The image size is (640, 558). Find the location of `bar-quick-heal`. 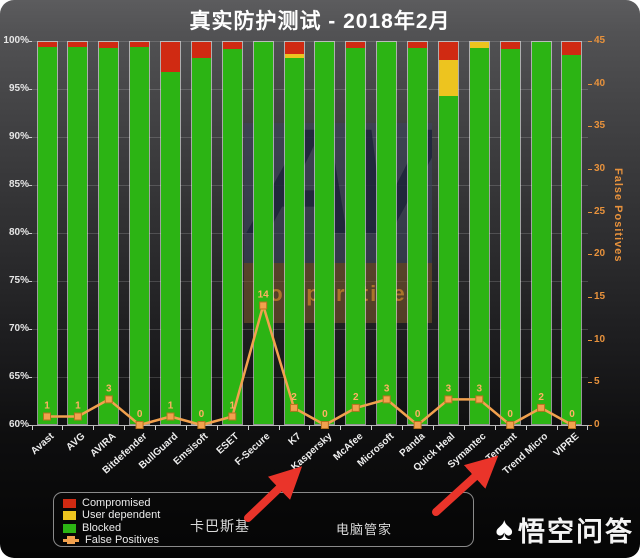

bar-quick-heal is located at coordinates (448, 233).